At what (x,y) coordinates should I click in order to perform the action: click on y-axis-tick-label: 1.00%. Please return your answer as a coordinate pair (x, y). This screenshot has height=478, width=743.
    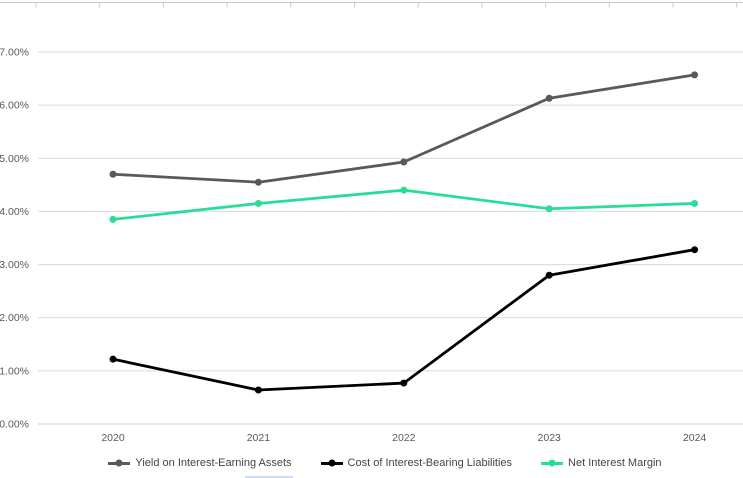
    Looking at the image, I should click on (14, 371).